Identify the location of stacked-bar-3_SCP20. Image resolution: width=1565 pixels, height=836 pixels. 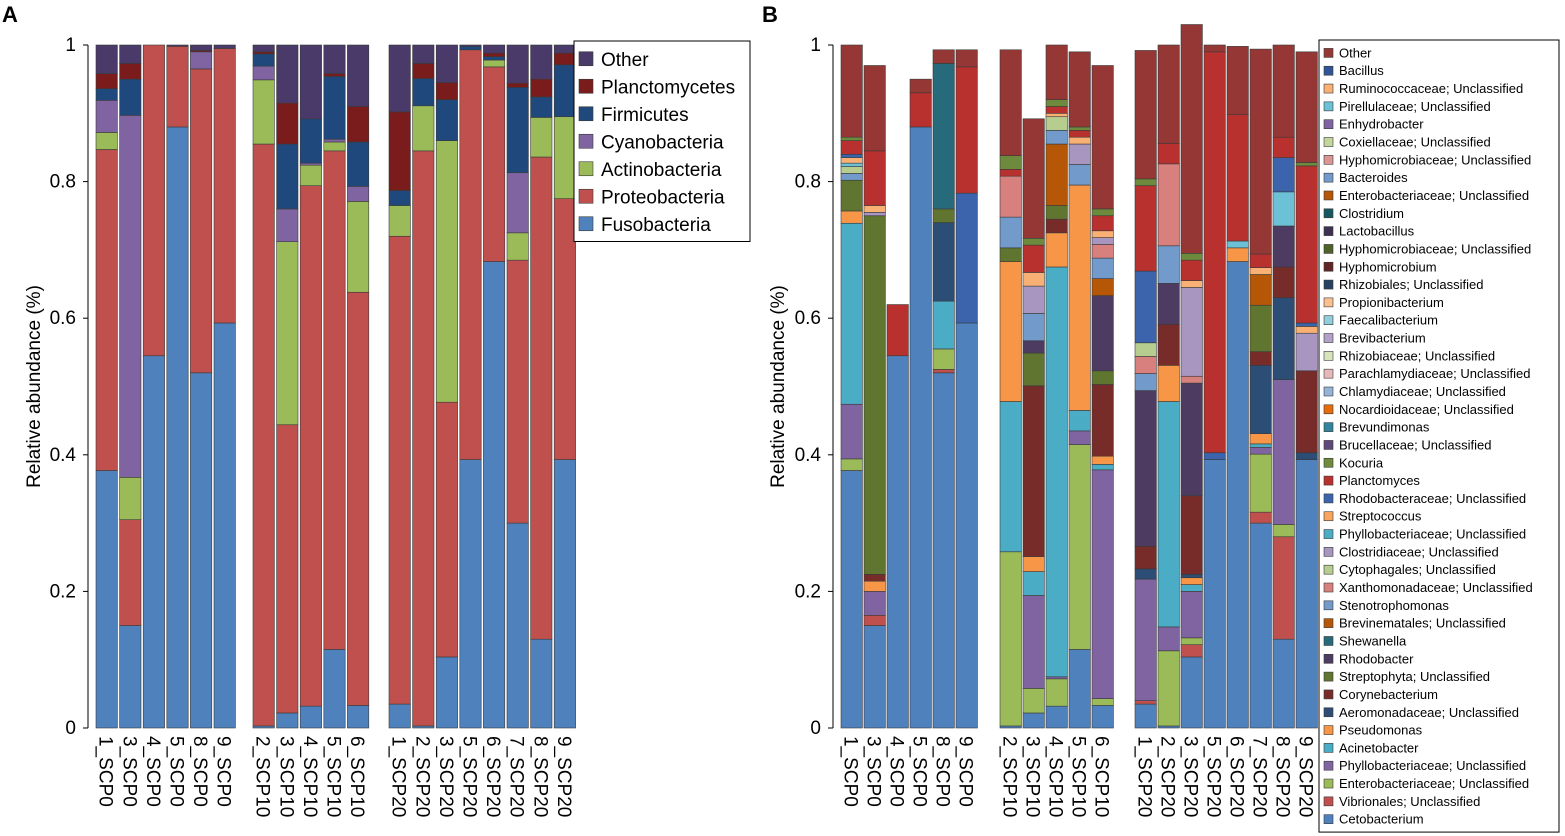
(1191, 376).